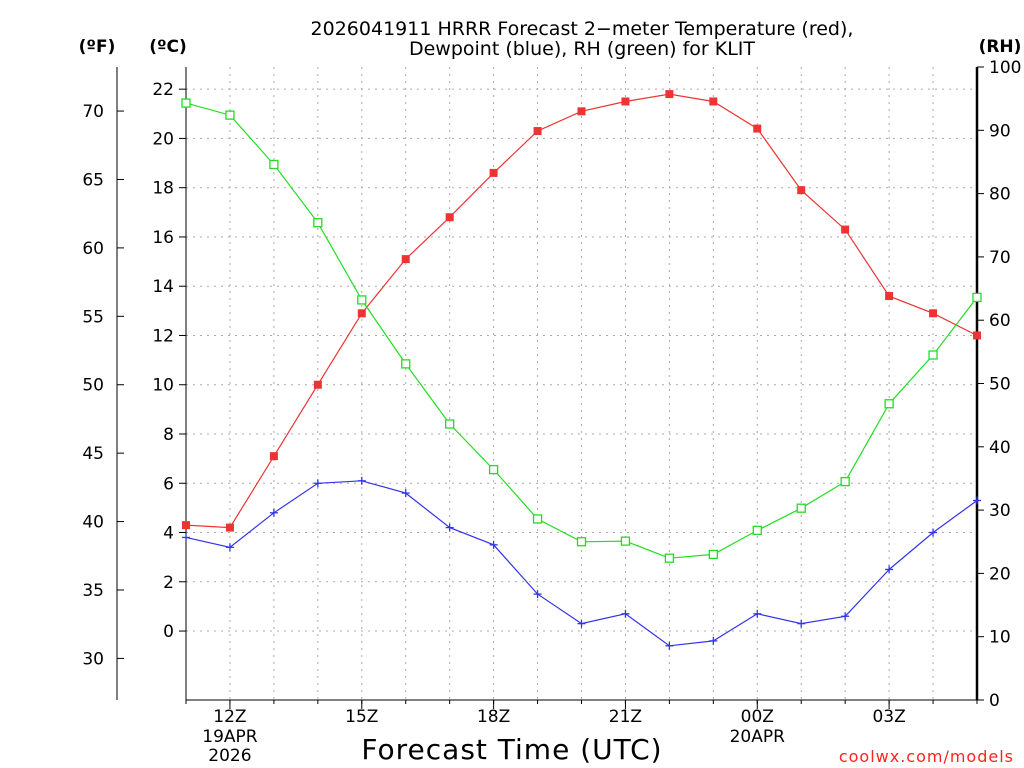 This screenshot has height=768, width=1024. Describe the element at coordinates (93, 180) in the screenshot. I see `fahrenheit-tick-label: 65` at that location.